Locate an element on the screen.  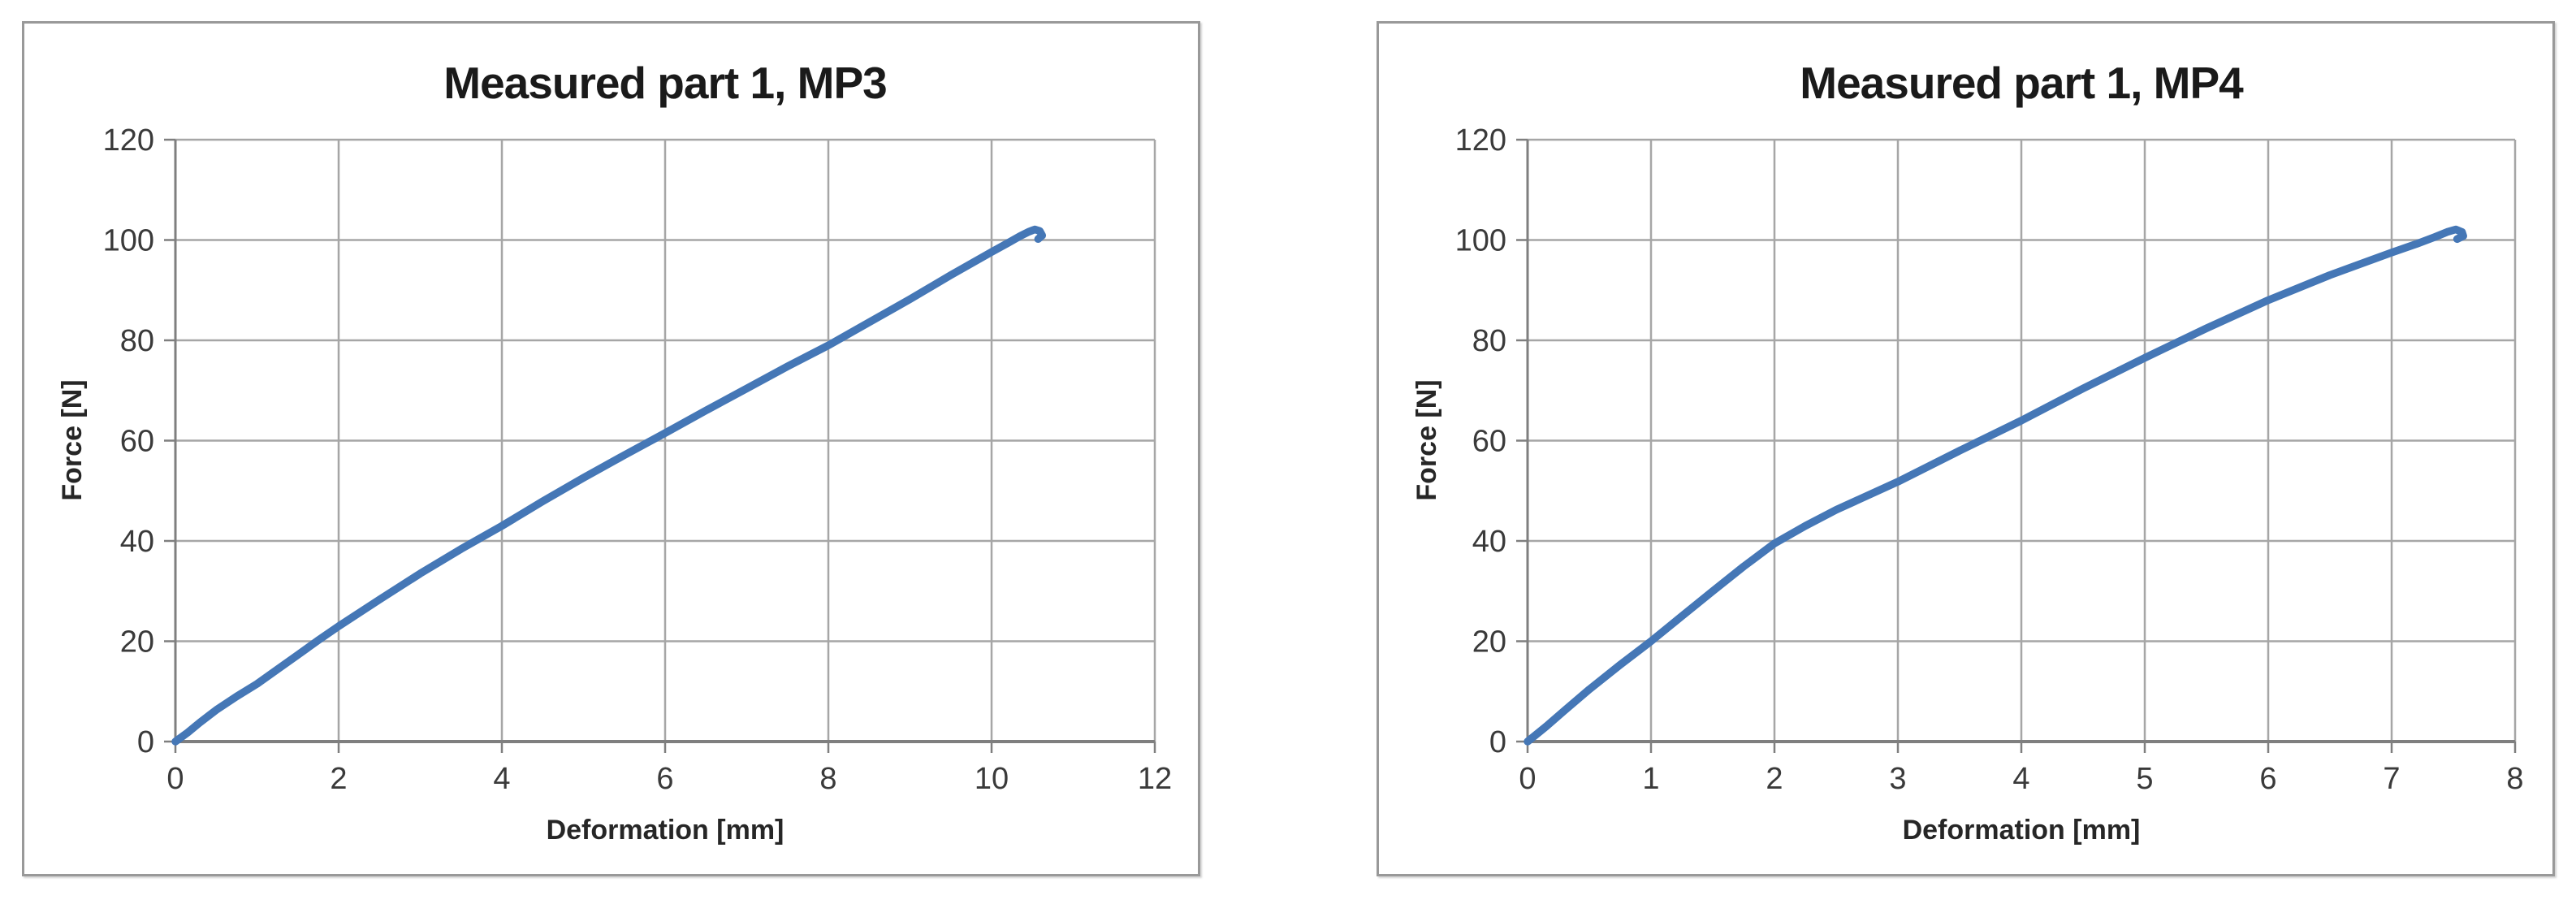
mp4-x-axis-title: Deformation [mm] is located at coordinates (2022, 830).